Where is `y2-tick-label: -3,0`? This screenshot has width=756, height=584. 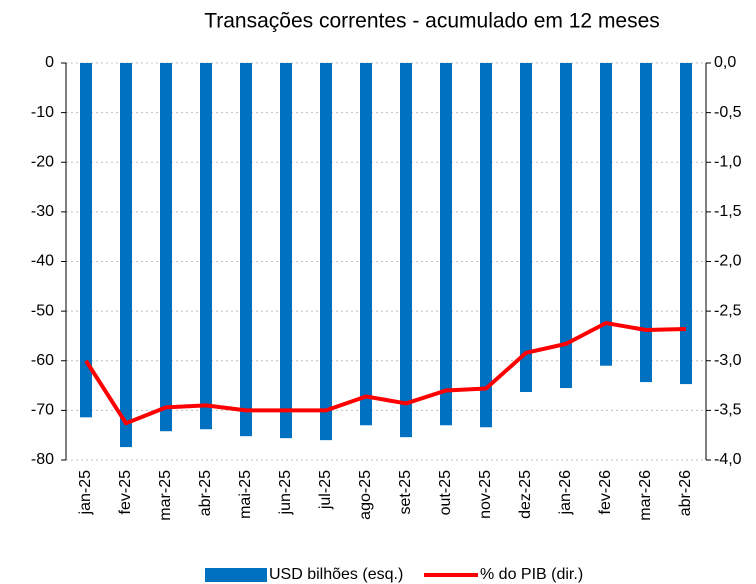 y2-tick-label: -3,0 is located at coordinates (728, 360).